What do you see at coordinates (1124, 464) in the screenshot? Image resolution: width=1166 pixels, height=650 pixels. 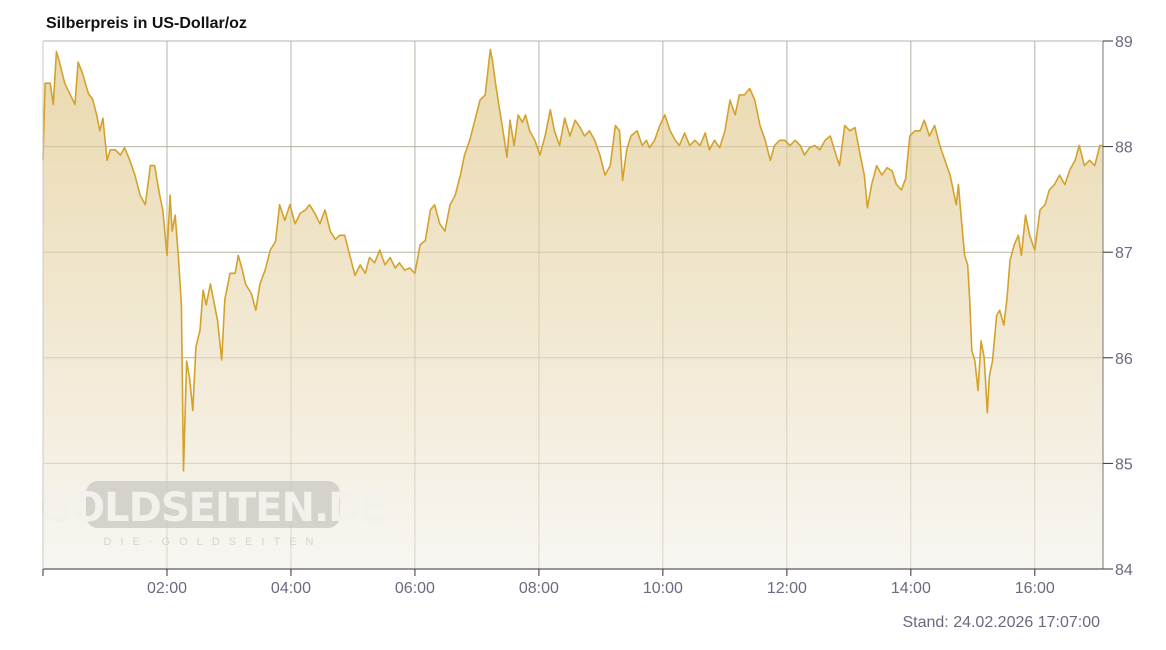 I see `y-tick-label: 85` at bounding box center [1124, 464].